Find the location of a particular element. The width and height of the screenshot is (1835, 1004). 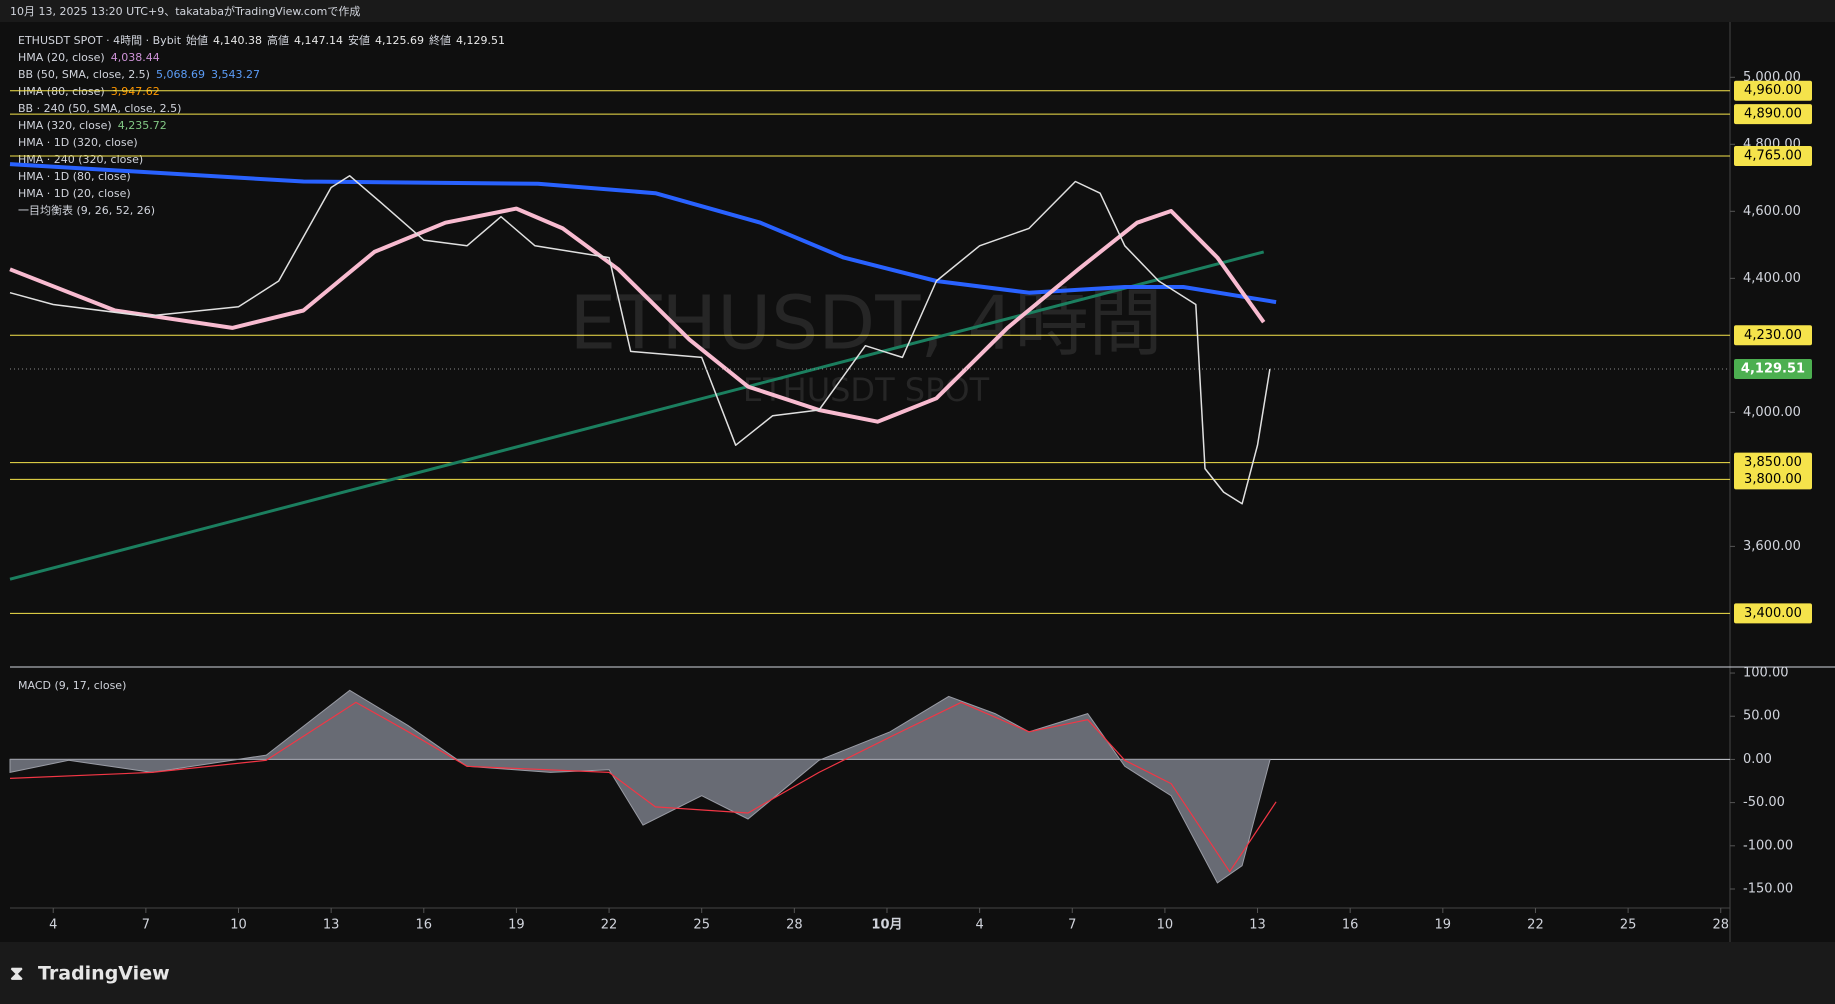

macd-histogram is located at coordinates (640, 786).